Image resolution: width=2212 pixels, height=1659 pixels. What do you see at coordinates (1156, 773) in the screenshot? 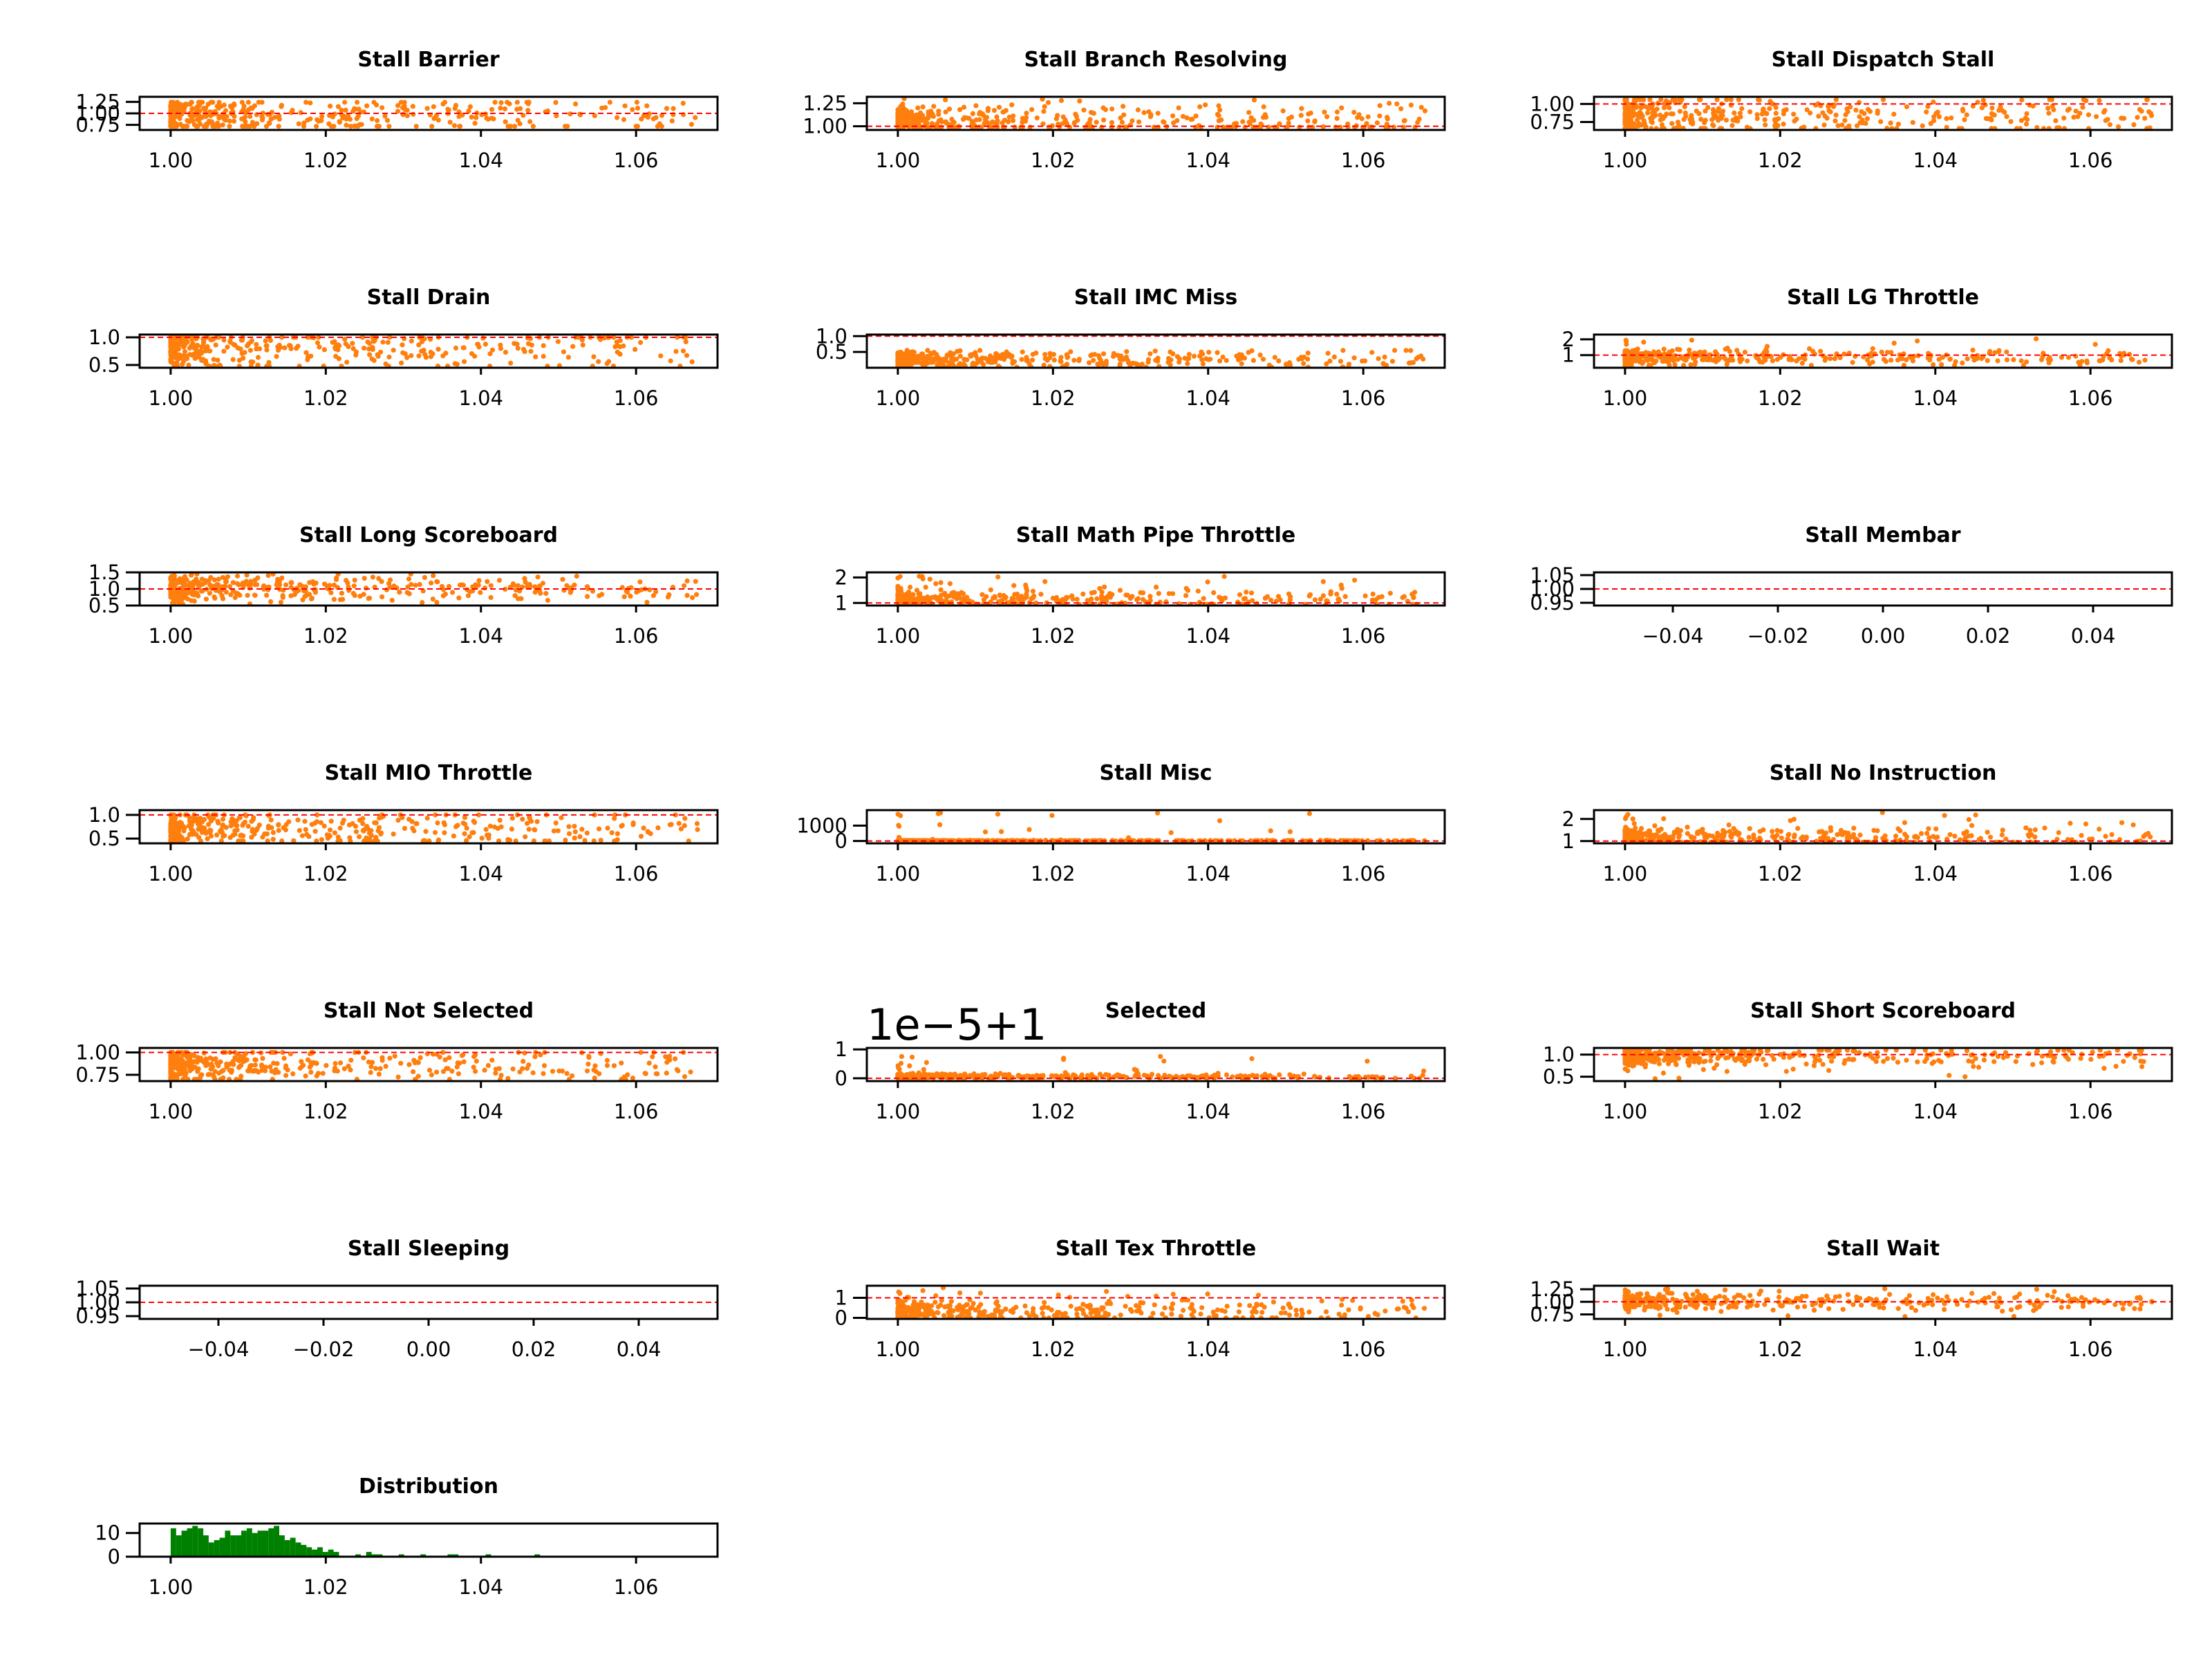
I see `subplot-title: Stall Misc` at bounding box center [1156, 773].